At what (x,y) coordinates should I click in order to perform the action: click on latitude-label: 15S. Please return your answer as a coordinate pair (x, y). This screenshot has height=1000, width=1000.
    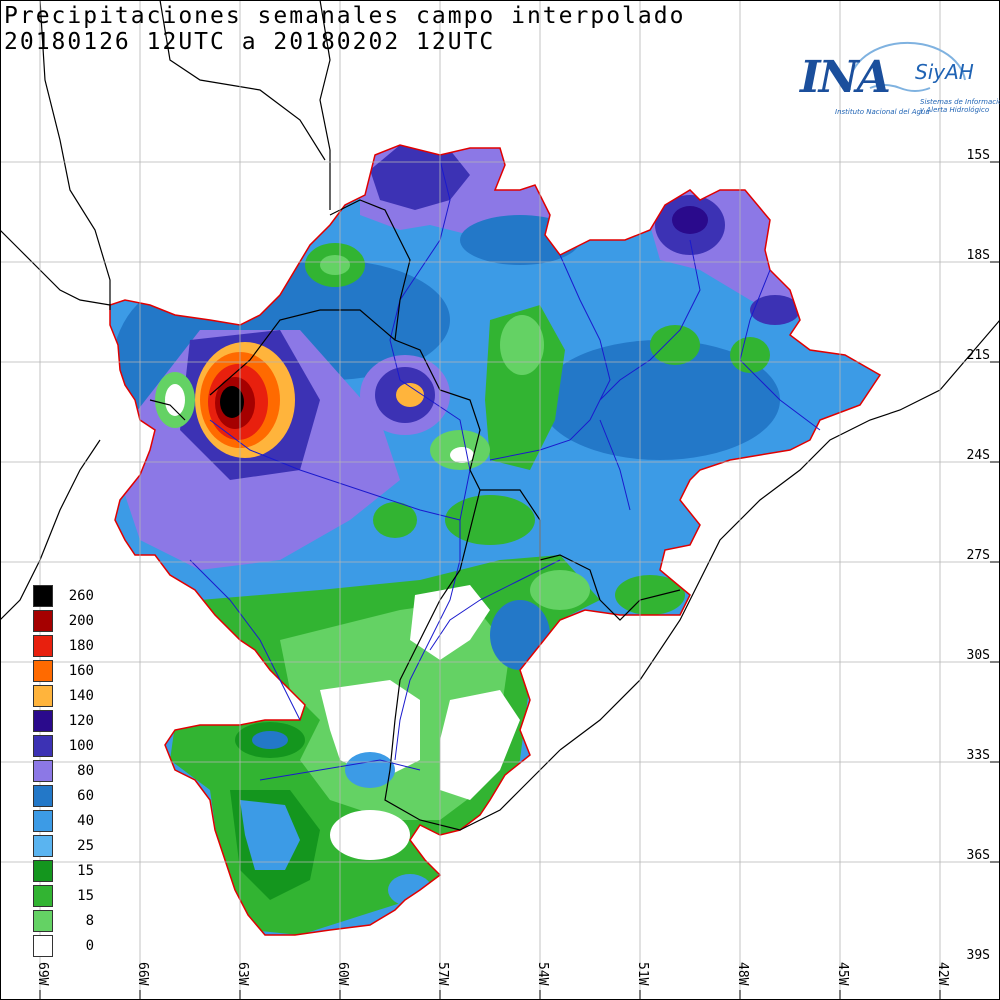
    Looking at the image, I should click on (978, 155).